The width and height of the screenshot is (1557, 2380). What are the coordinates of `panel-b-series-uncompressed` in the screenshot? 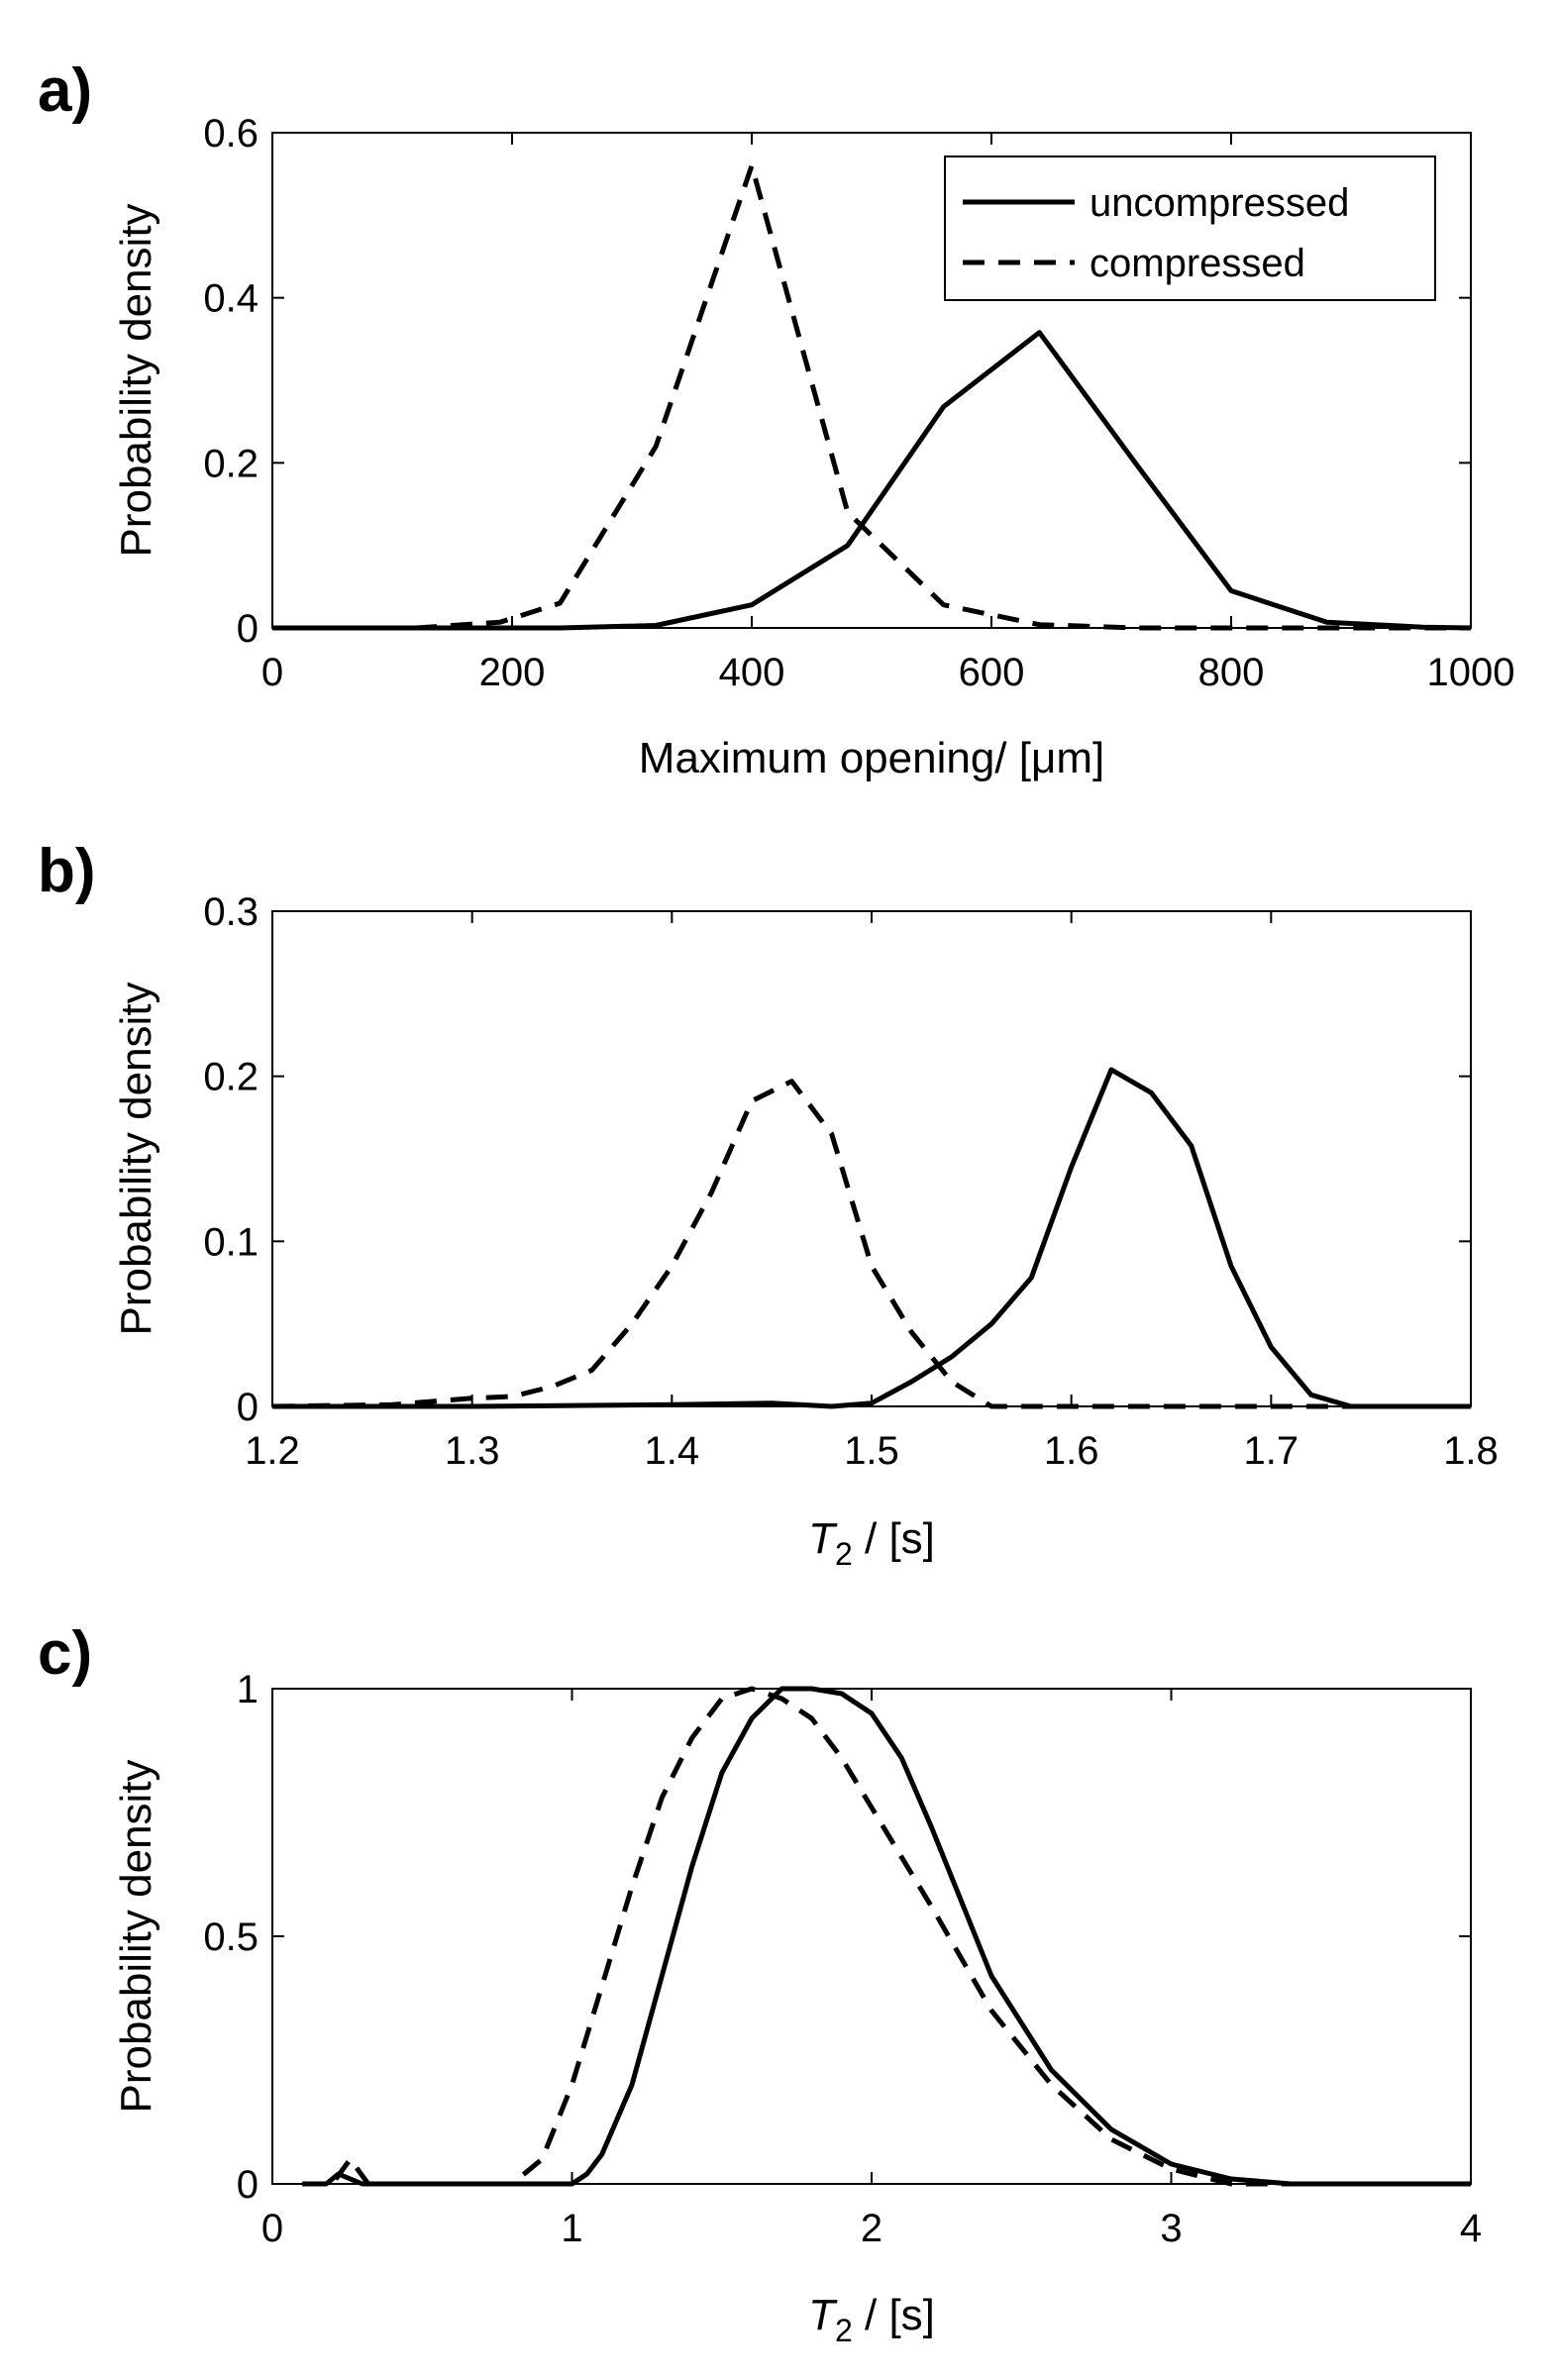 It's located at (871, 1238).